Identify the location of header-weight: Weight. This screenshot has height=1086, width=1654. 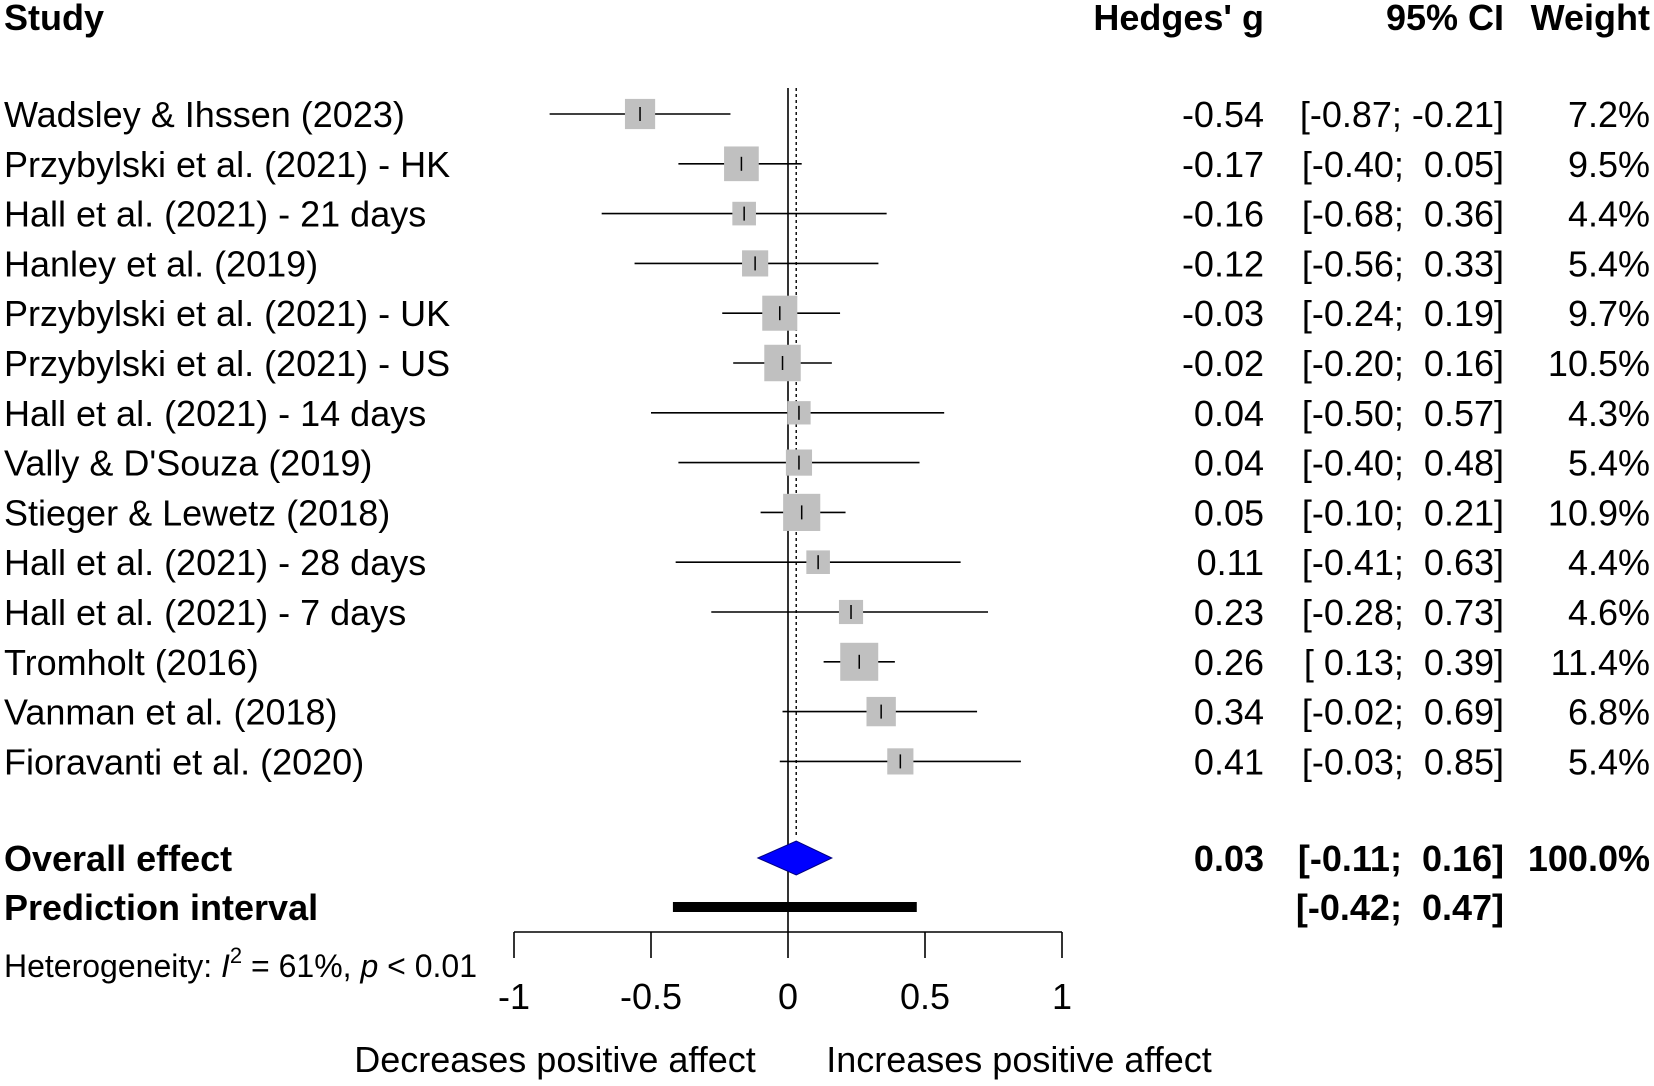
(1590, 19).